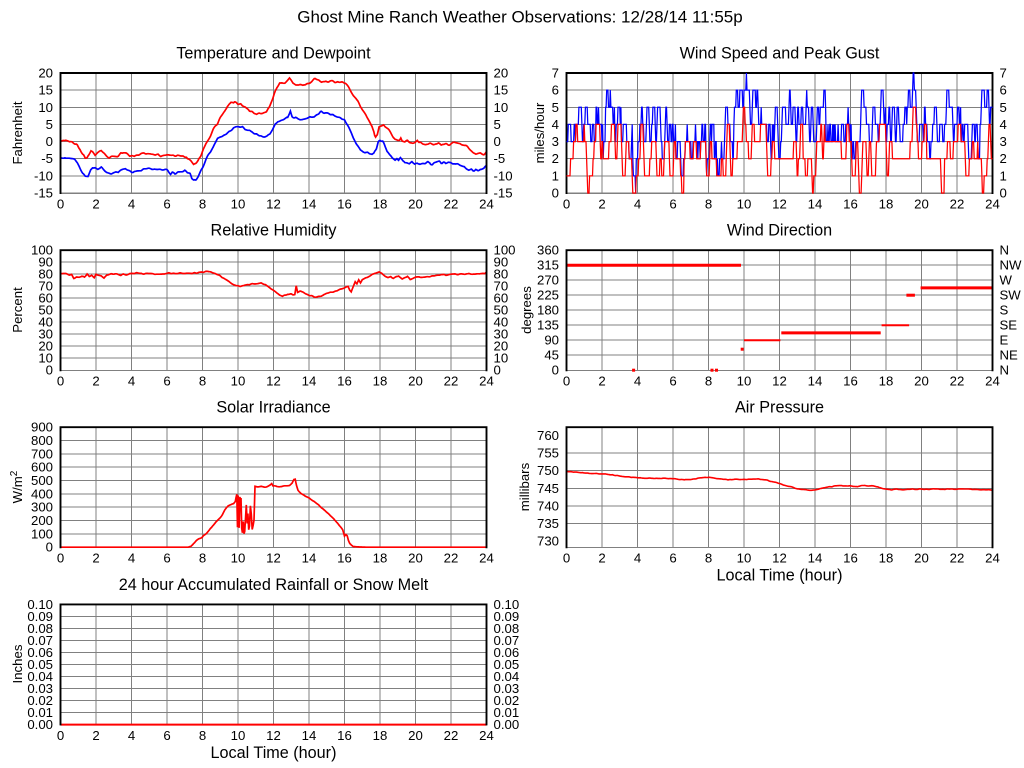 The image size is (1024, 768). Describe the element at coordinates (42, 493) in the screenshot. I see `svg-text: 400` at that location.